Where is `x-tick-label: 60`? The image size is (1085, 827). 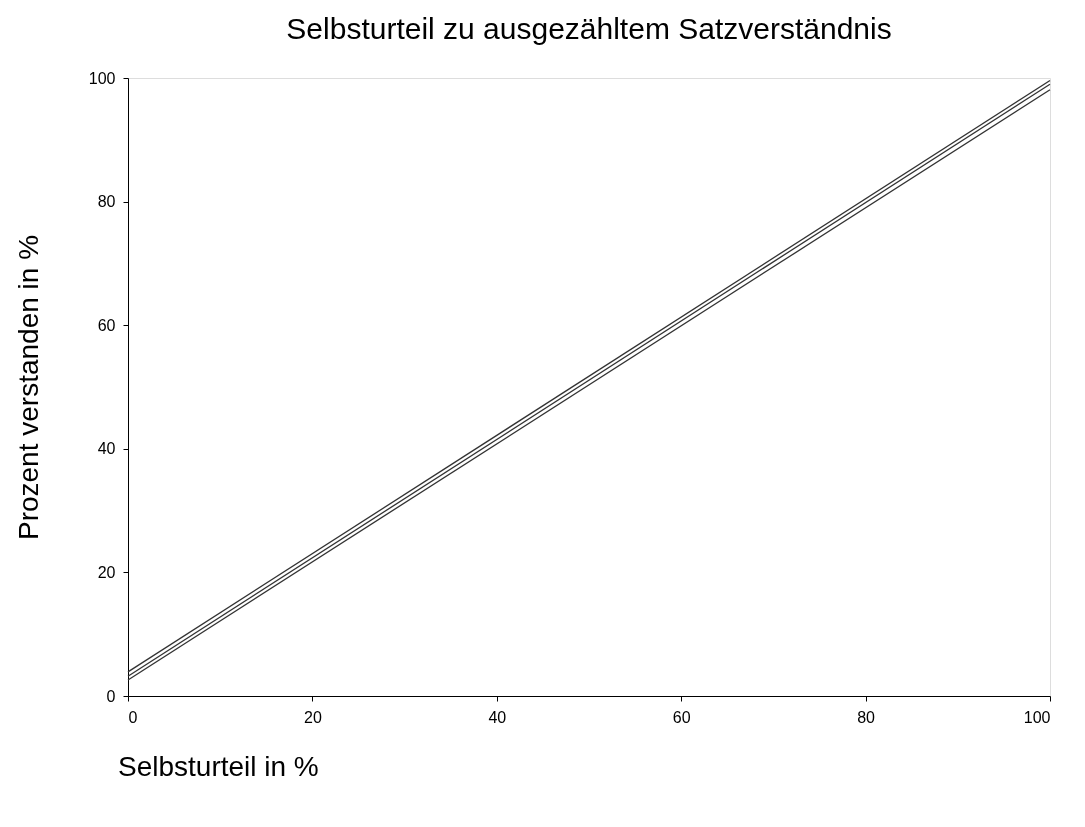
x-tick-label: 60 is located at coordinates (681, 717).